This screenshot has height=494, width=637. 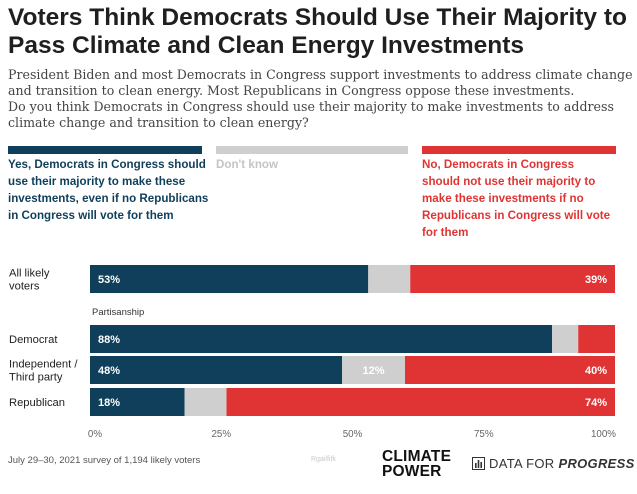 What do you see at coordinates (323, 459) in the screenshot?
I see `watermark: Rgailfifk` at bounding box center [323, 459].